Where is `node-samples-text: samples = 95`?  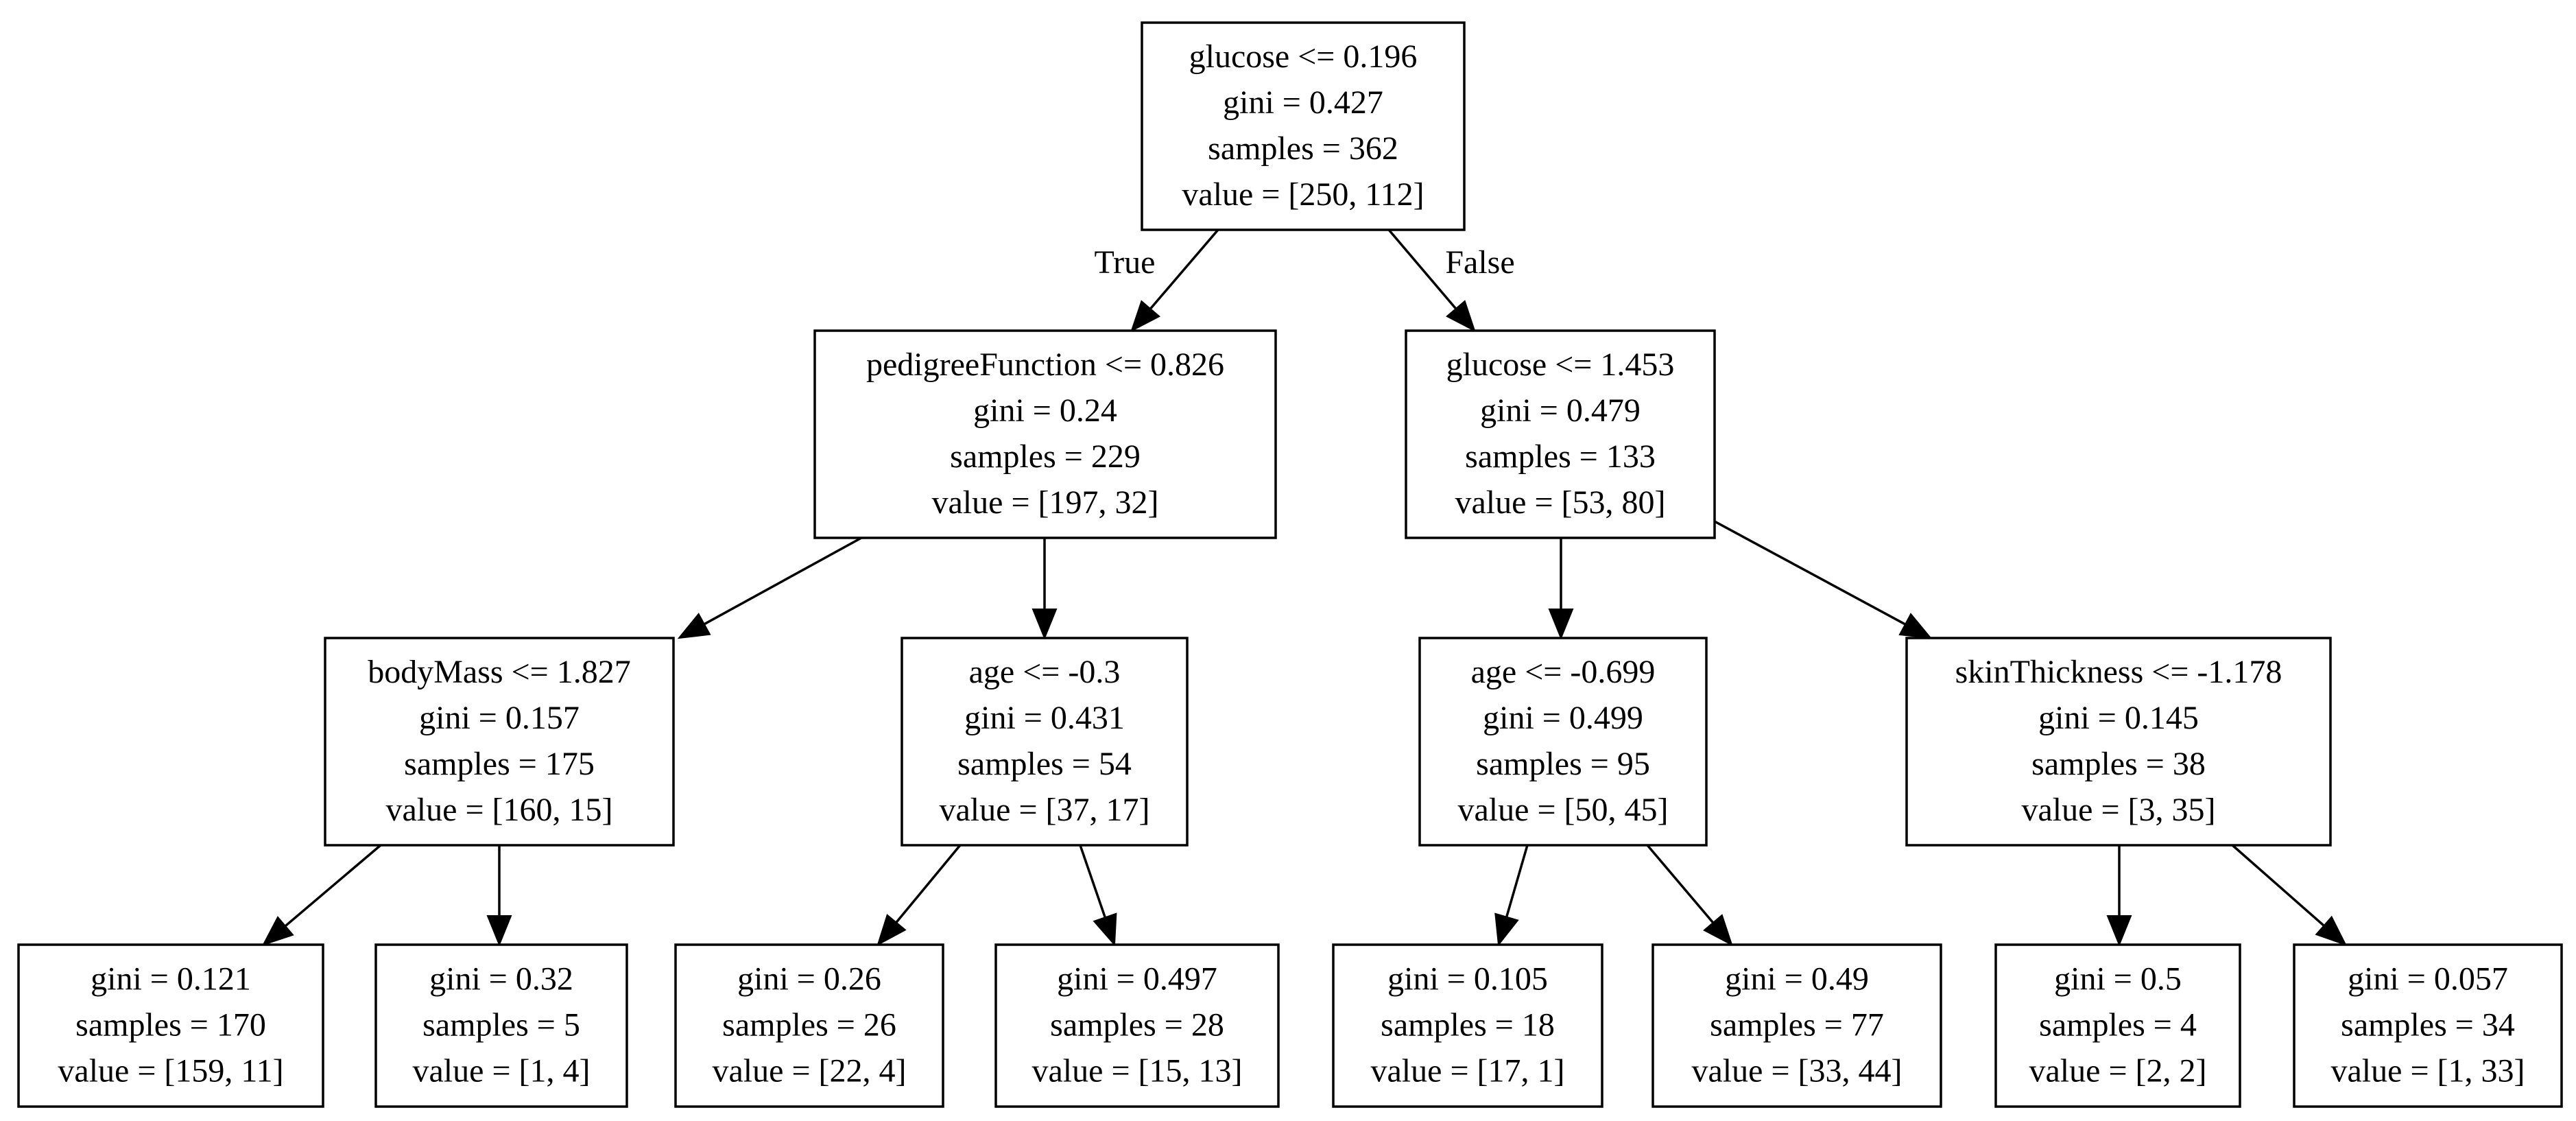
node-samples-text: samples = 95 is located at coordinates (1563, 764).